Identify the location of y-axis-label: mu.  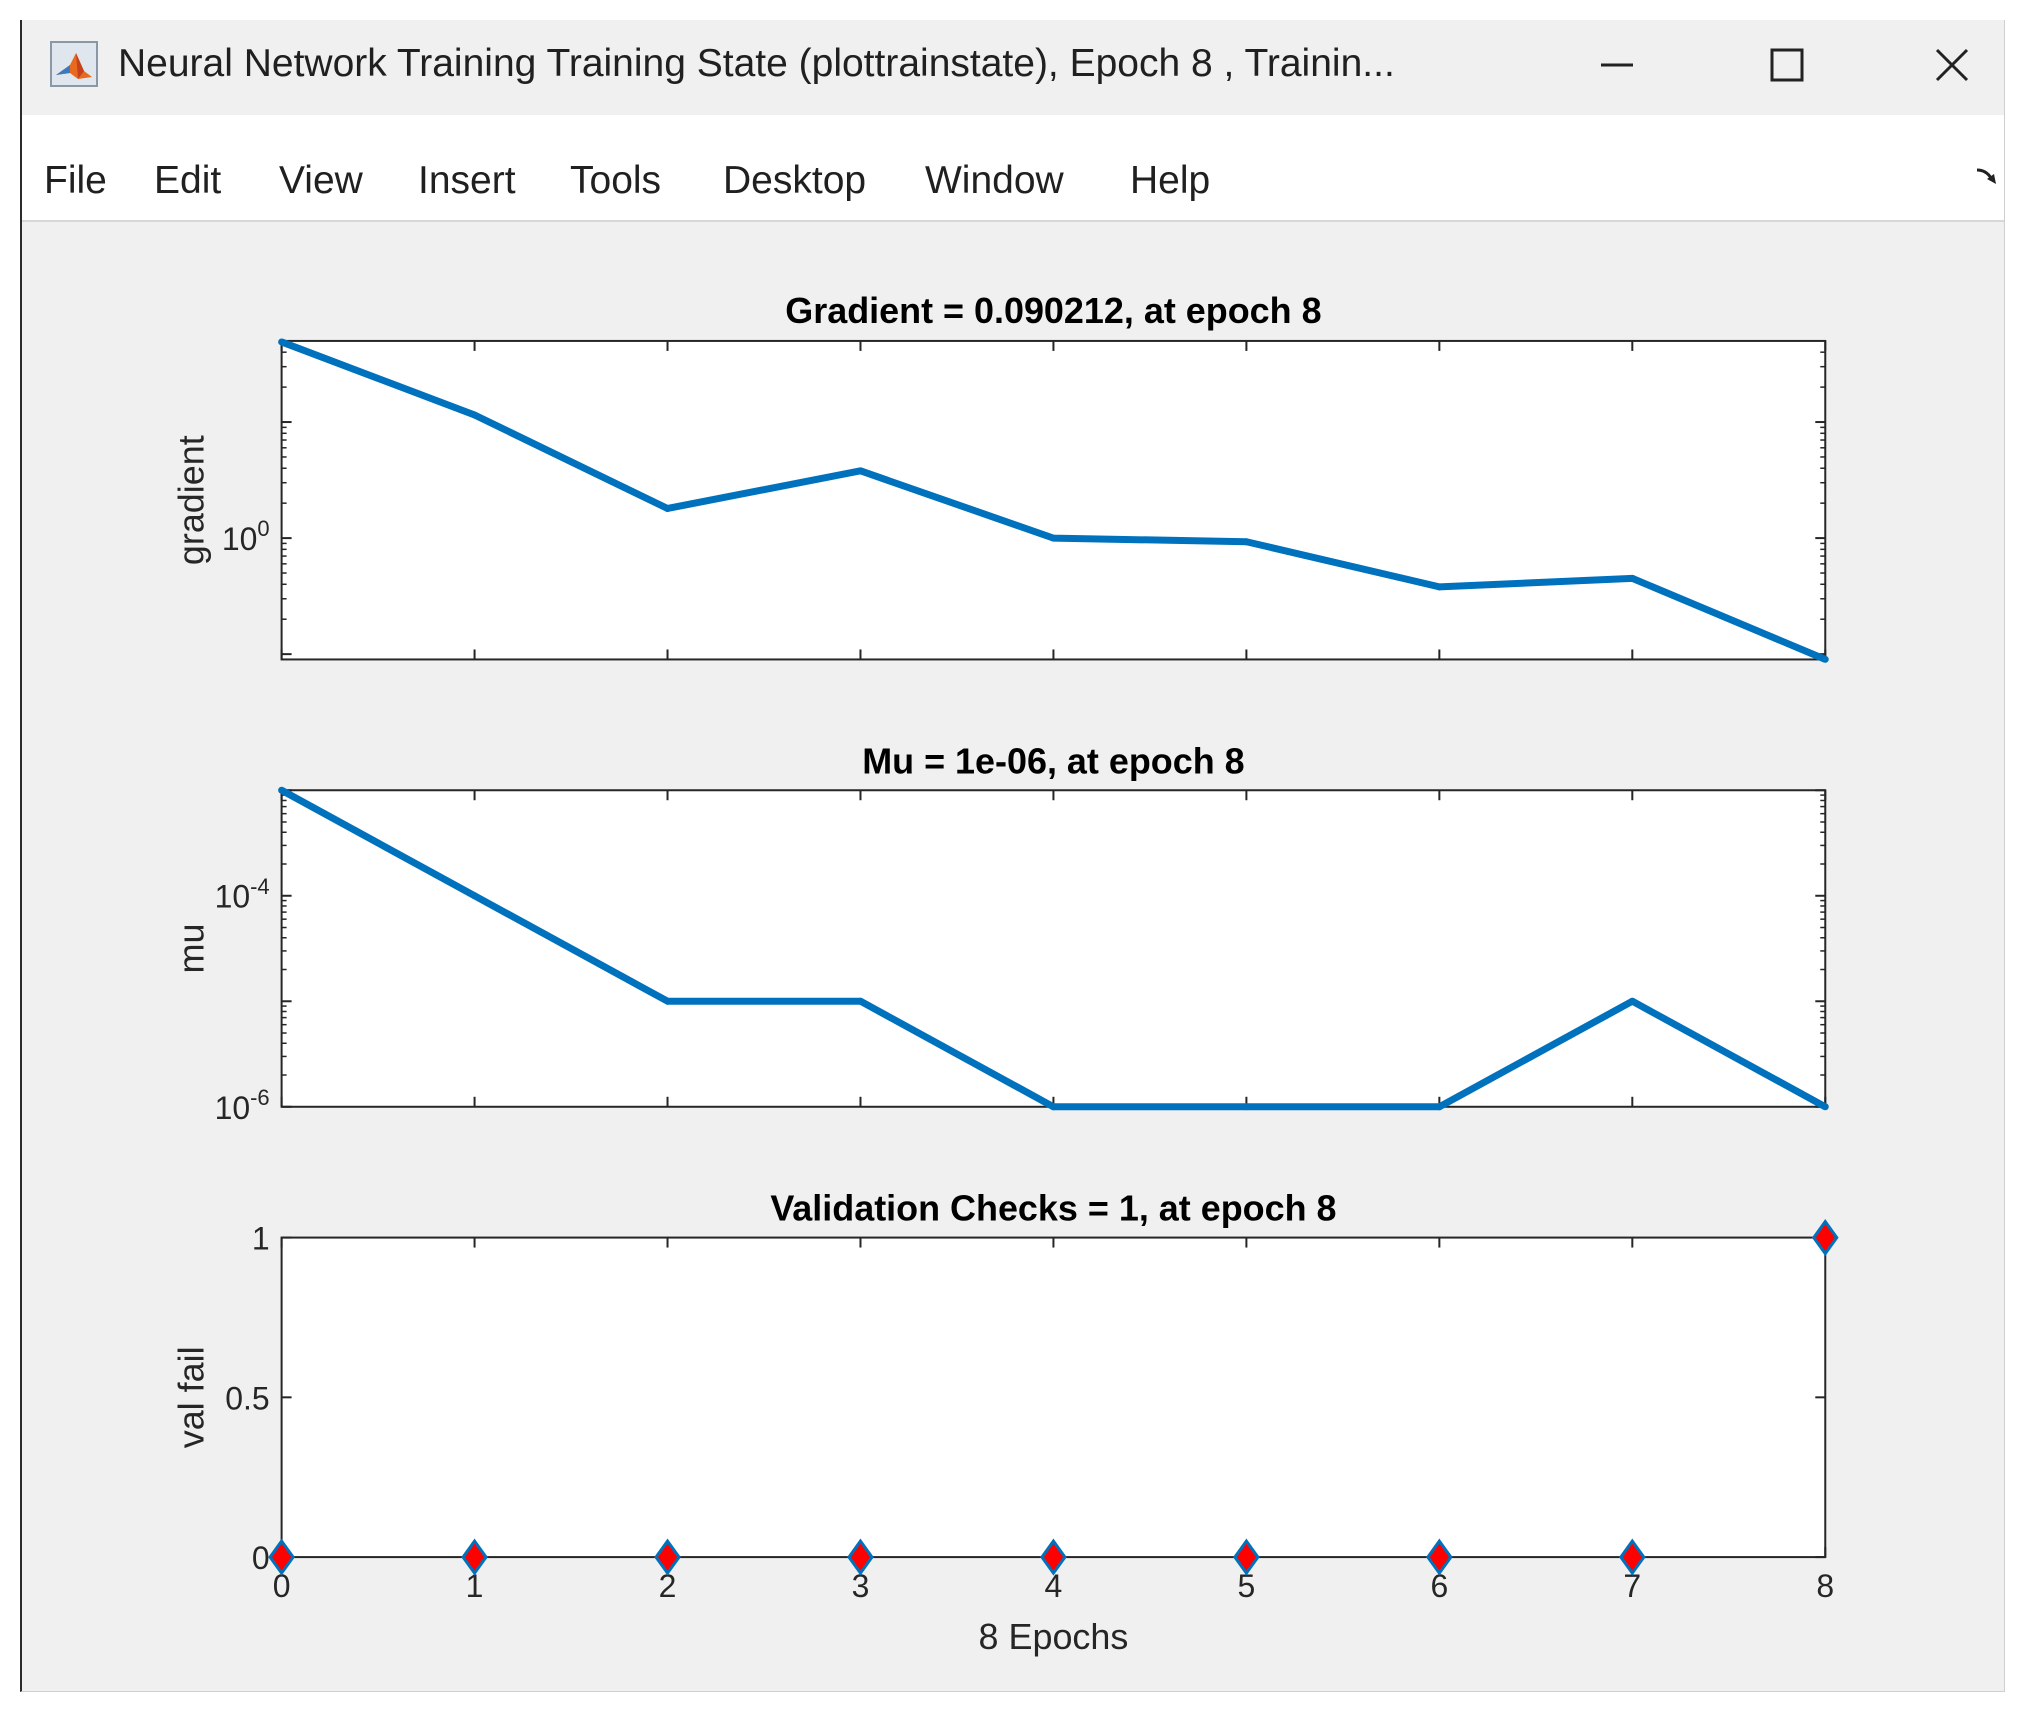
(191, 949).